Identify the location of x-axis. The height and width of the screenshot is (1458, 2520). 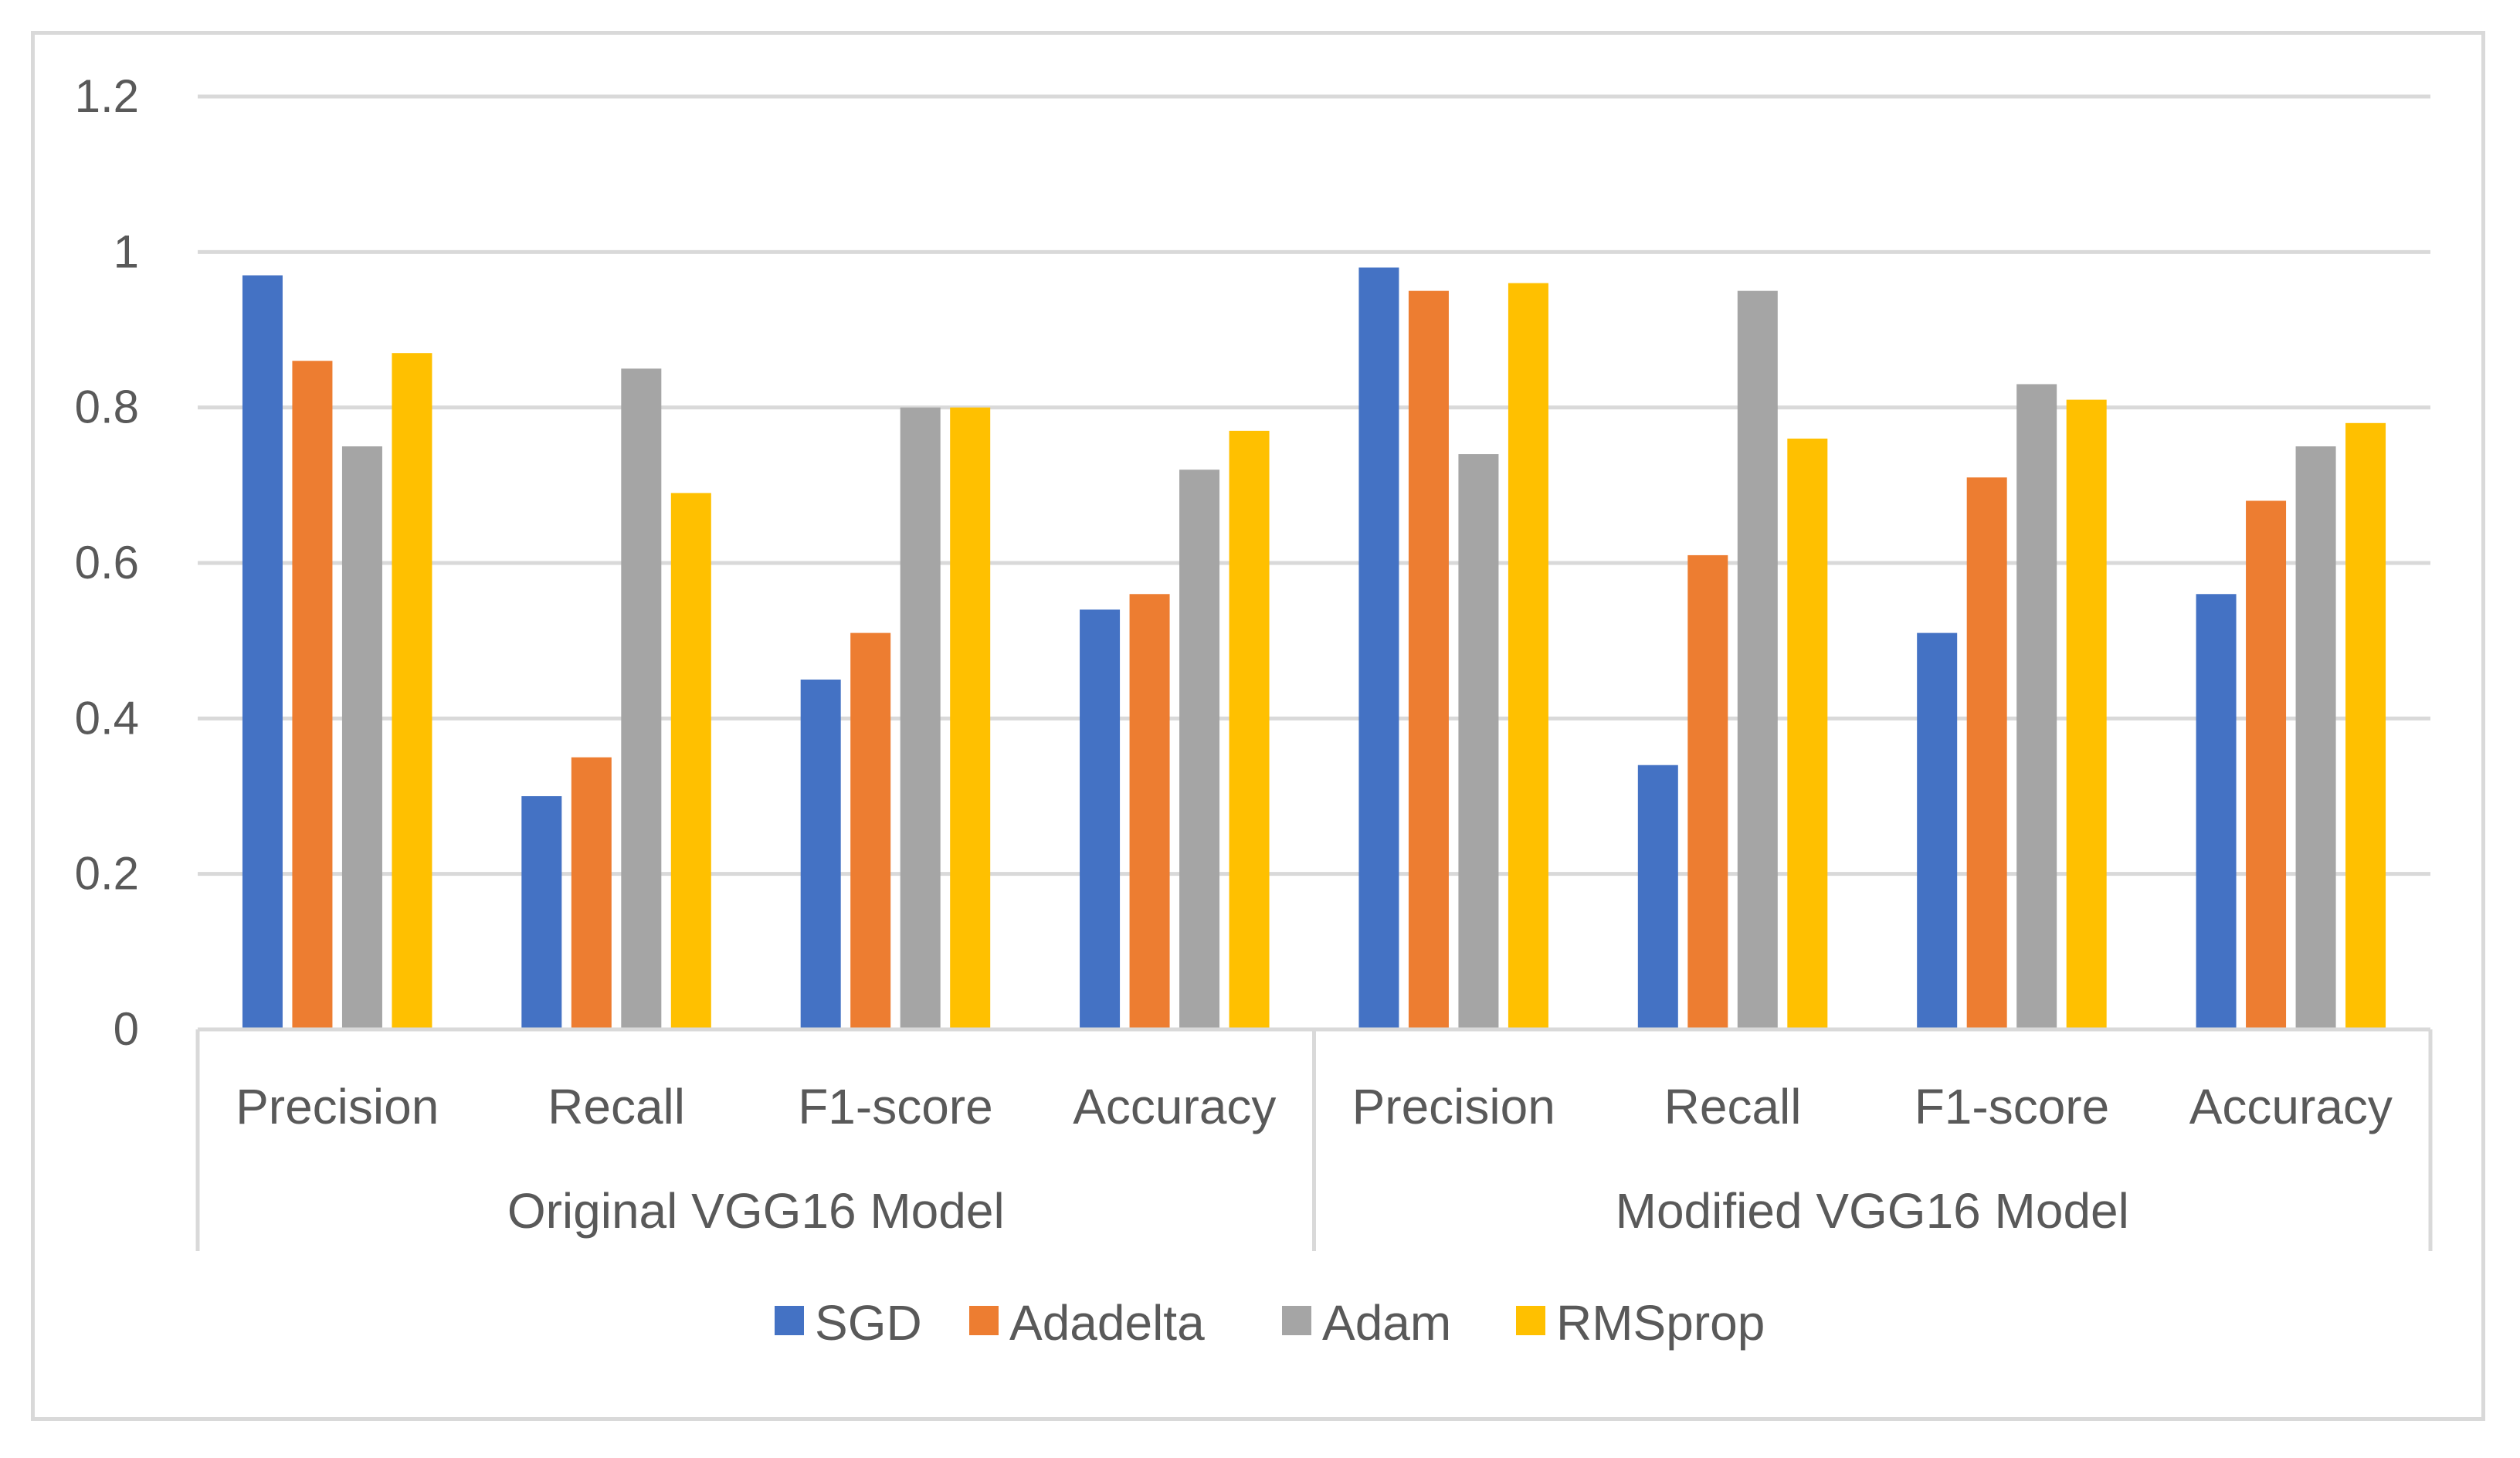
(1314, 1139).